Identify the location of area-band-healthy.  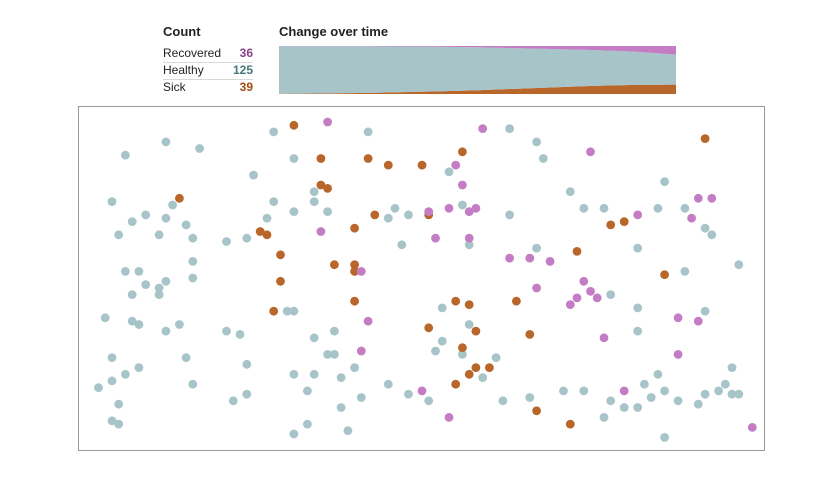
(477, 70).